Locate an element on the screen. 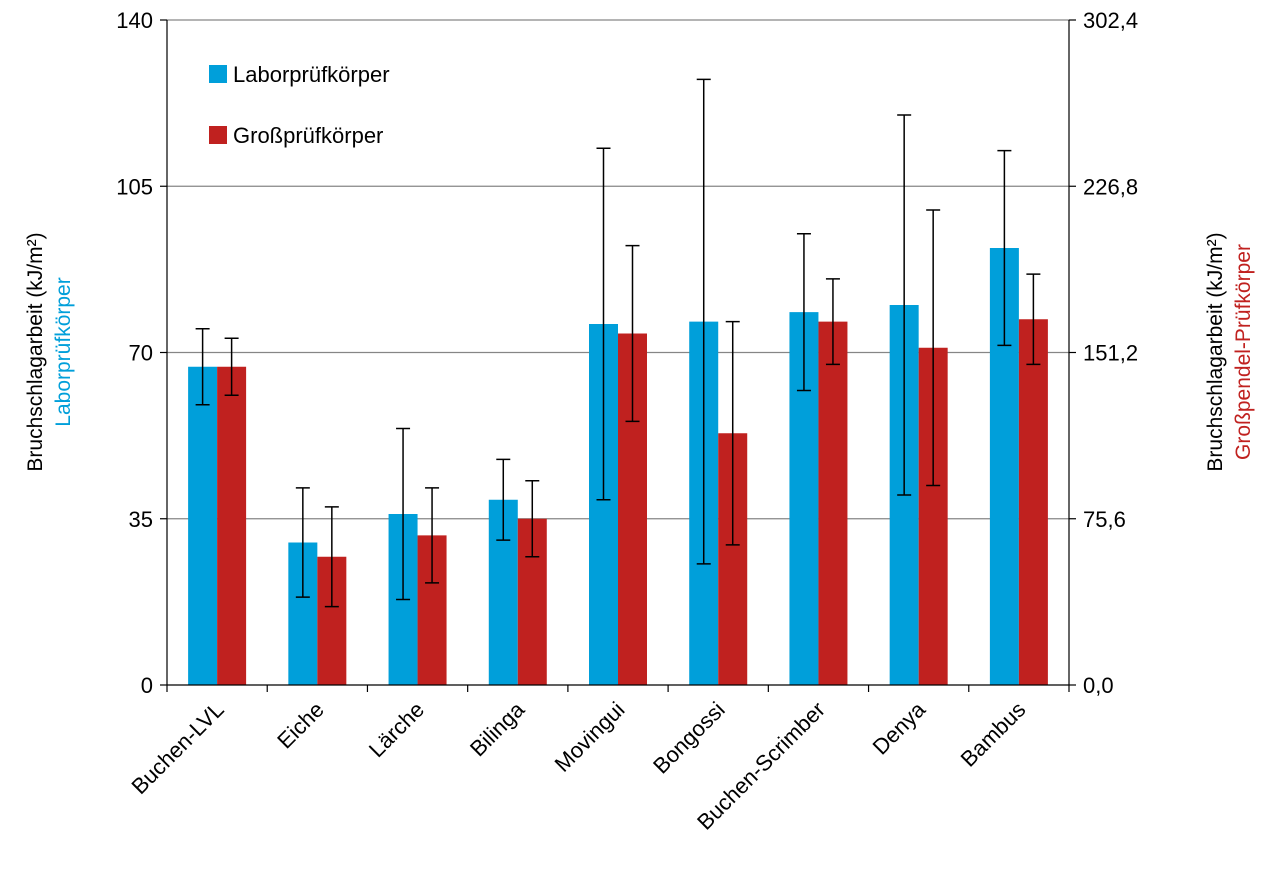 The width and height of the screenshot is (1273, 873). legend: Laborprüfkörper Großprüfkörper is located at coordinates (299, 105).